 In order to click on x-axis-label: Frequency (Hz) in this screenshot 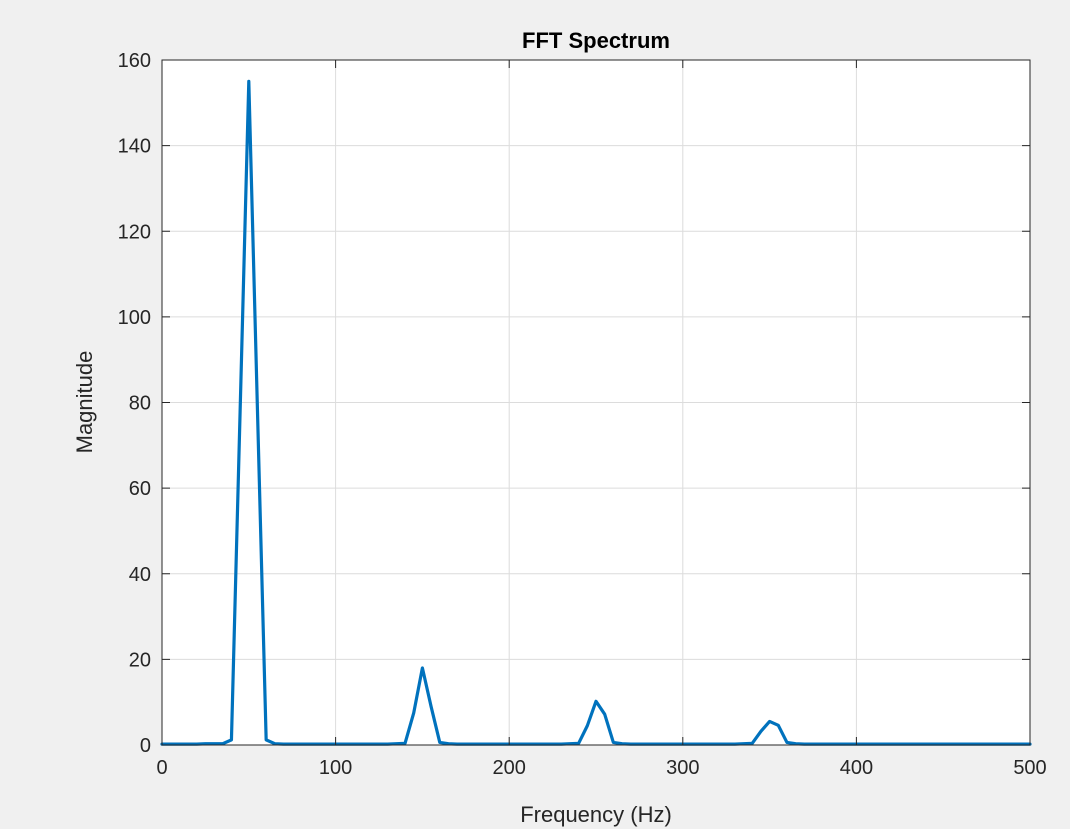, I will do `click(596, 814)`.